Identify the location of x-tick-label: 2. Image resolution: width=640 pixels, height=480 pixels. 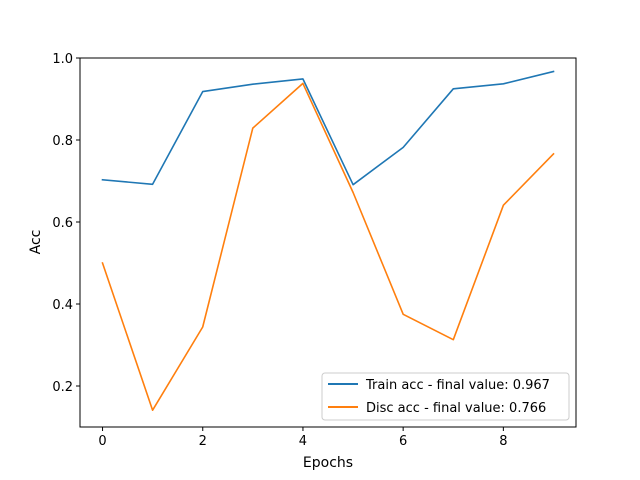
(203, 441).